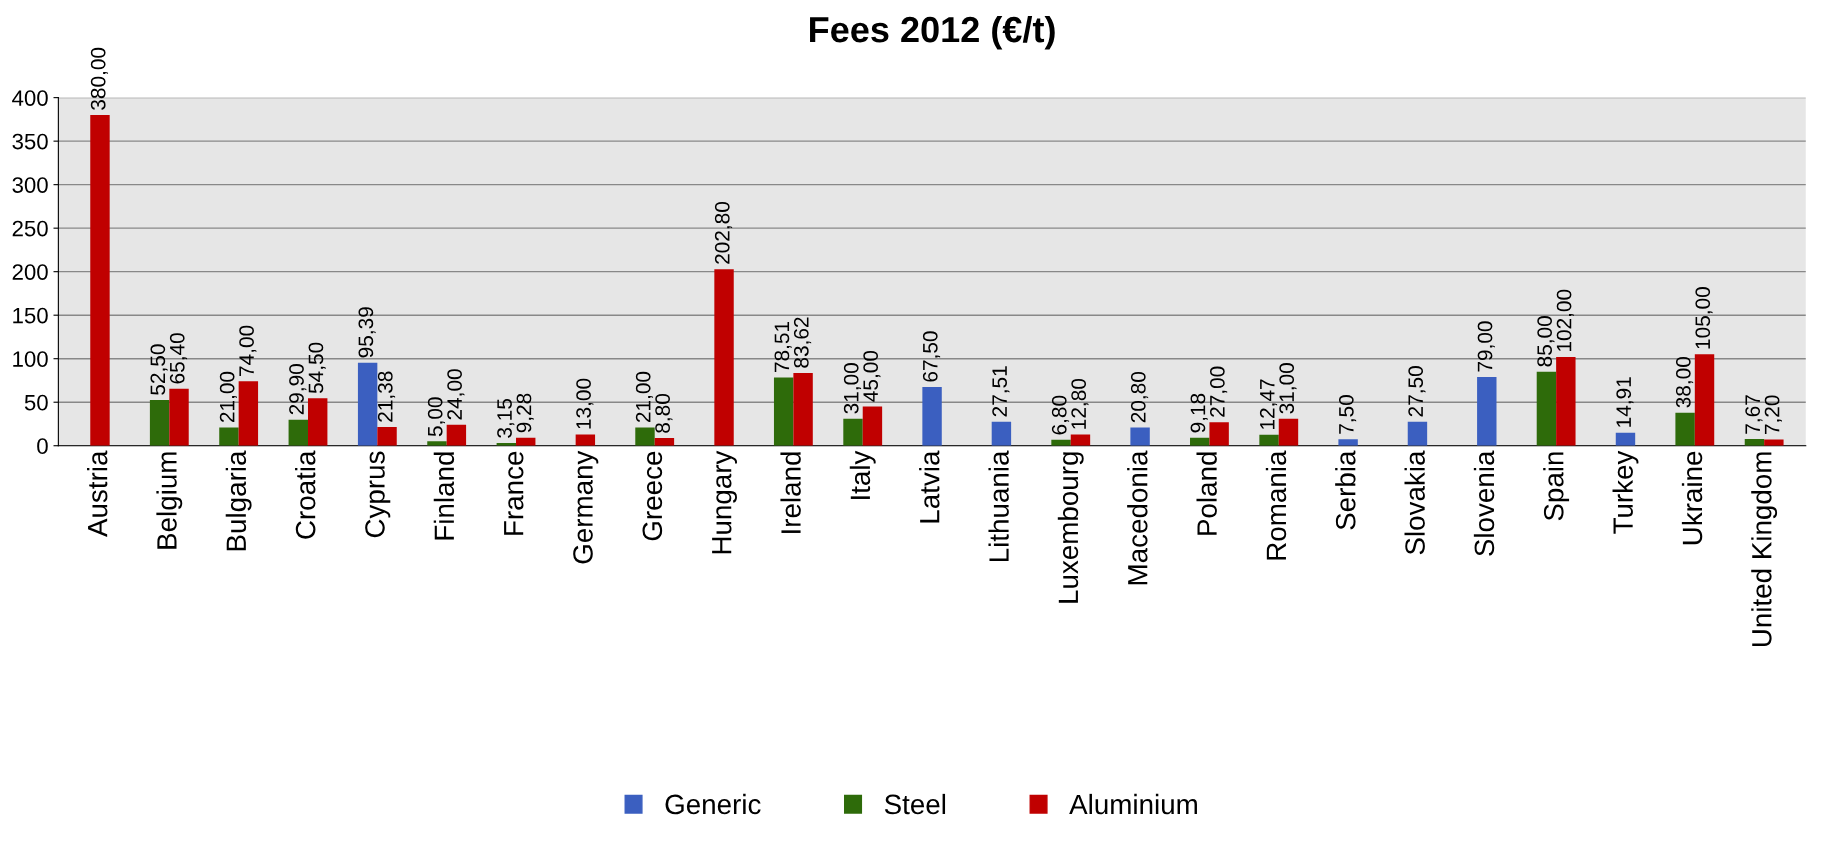 The height and width of the screenshot is (849, 1824). What do you see at coordinates (1060, 415) in the screenshot?
I see `data-label: 6,80` at bounding box center [1060, 415].